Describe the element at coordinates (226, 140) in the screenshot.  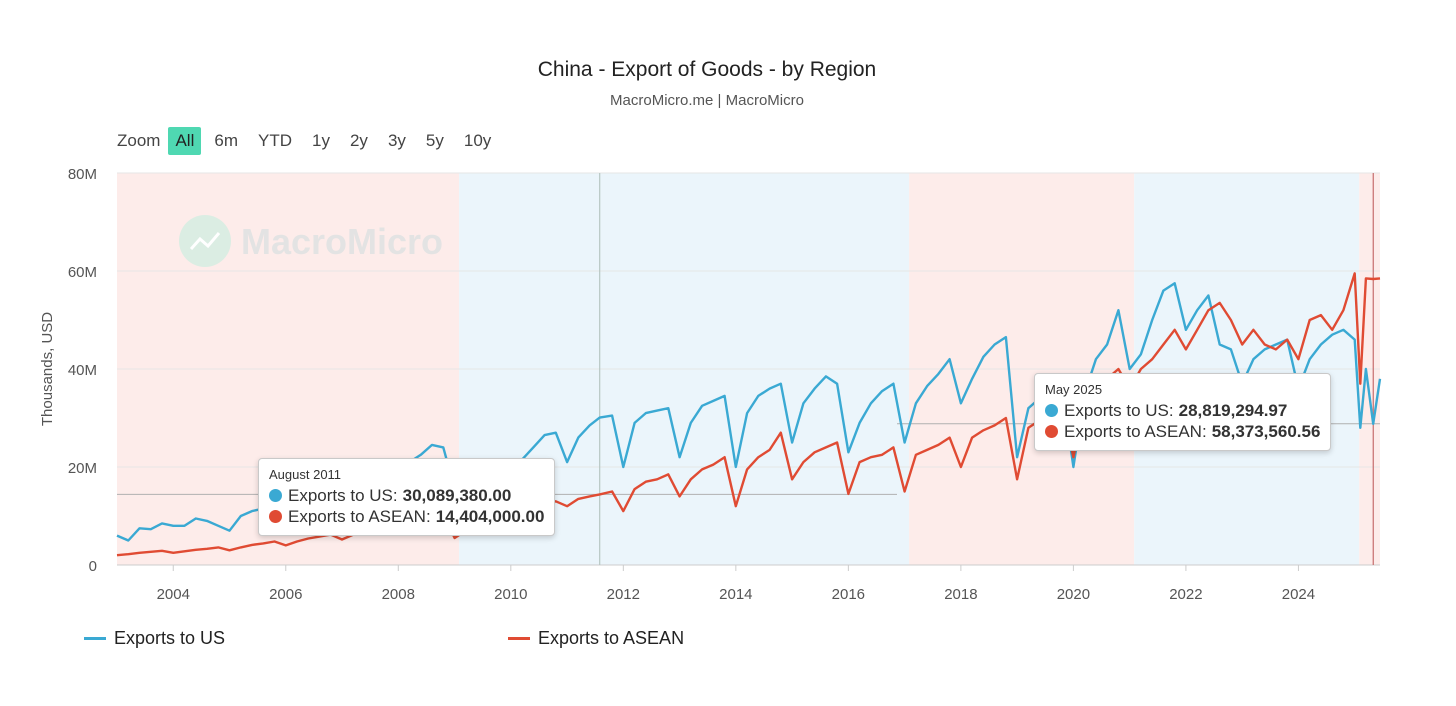
I see `zoom-6m-button: 6m` at that location.